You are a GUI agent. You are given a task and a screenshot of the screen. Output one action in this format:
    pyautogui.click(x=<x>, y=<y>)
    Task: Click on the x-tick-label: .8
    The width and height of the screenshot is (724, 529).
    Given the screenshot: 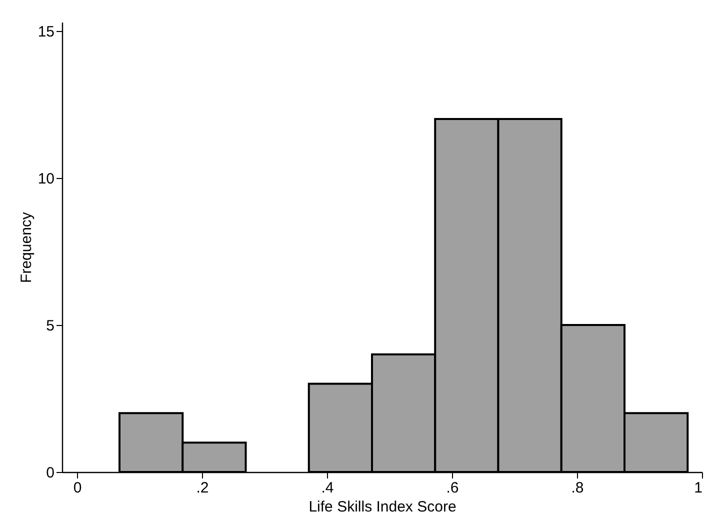 What is the action you would take?
    pyautogui.click(x=577, y=488)
    